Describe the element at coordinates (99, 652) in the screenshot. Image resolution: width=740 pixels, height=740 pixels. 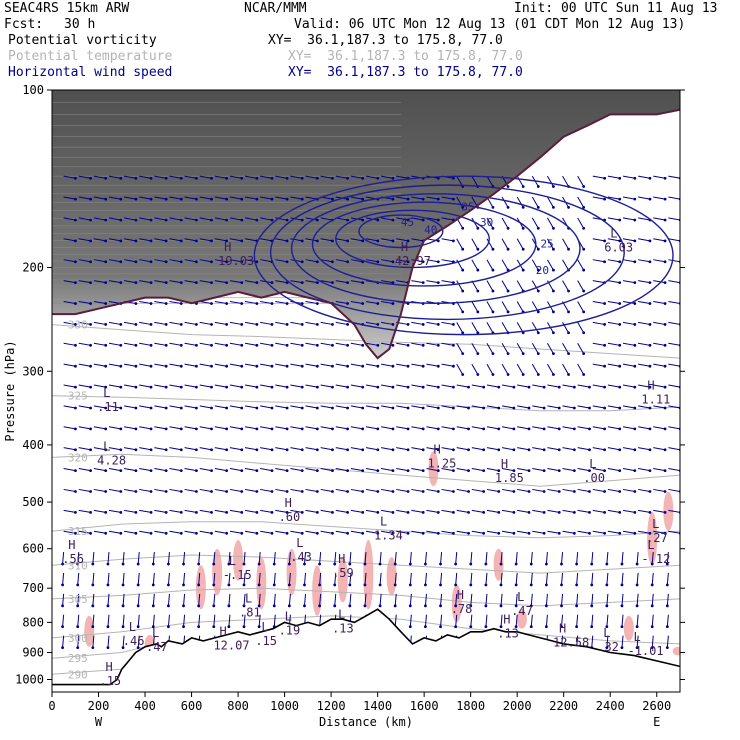
I see `isentrope-line` at that location.